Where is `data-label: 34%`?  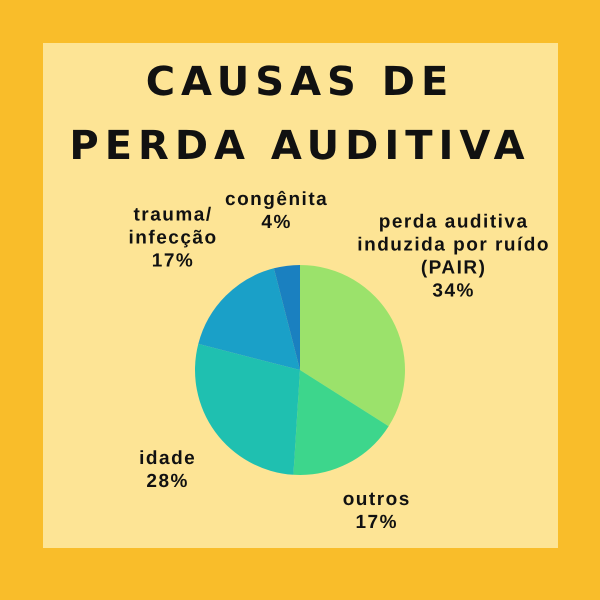
data-label: 34% is located at coordinates (453, 291).